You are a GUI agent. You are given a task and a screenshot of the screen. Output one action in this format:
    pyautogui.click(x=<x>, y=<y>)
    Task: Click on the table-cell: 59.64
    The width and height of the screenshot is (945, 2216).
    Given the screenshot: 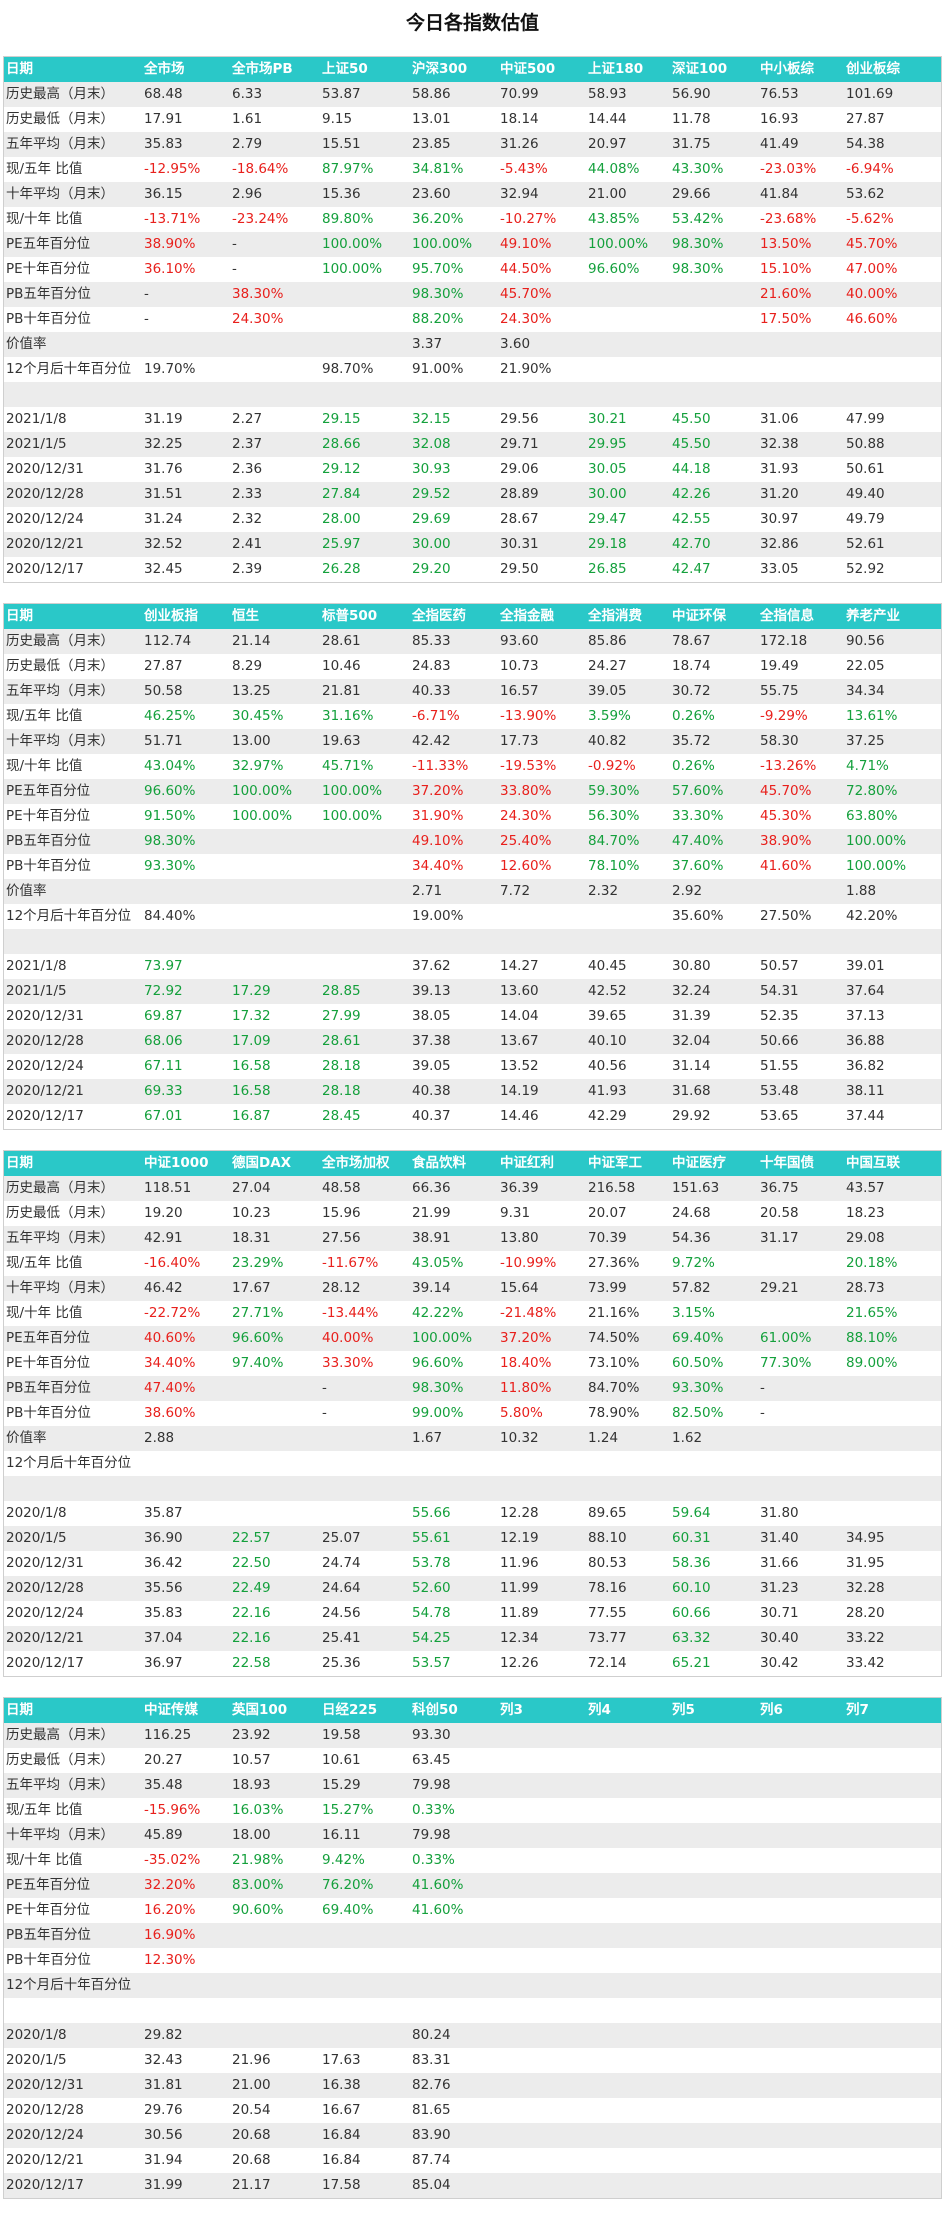 What is the action you would take?
    pyautogui.click(x=691, y=1513)
    